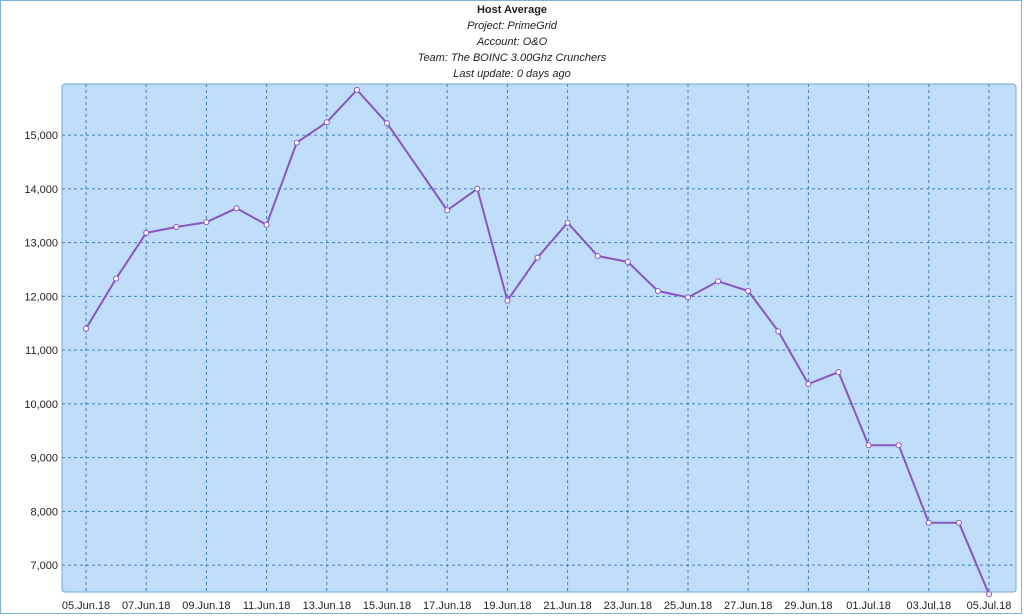  I want to click on x-tick-label: 01.Jul.18, so click(868, 606).